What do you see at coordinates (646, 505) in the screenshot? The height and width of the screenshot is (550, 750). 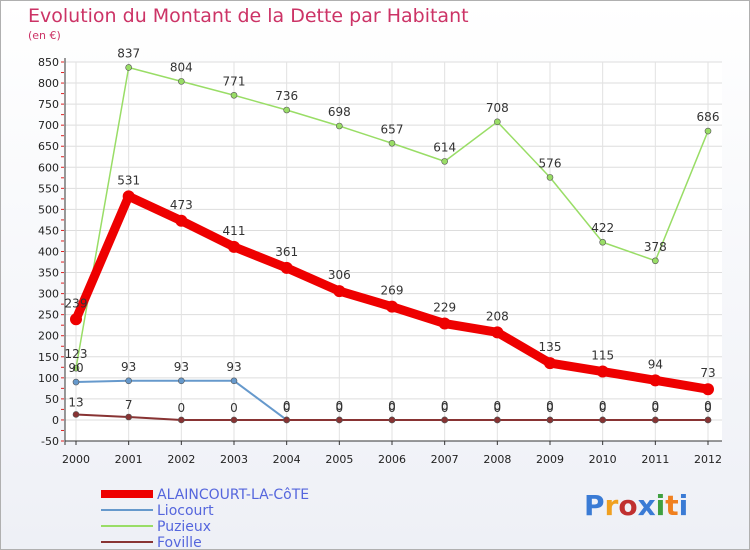 I see `logo-letter: x` at bounding box center [646, 505].